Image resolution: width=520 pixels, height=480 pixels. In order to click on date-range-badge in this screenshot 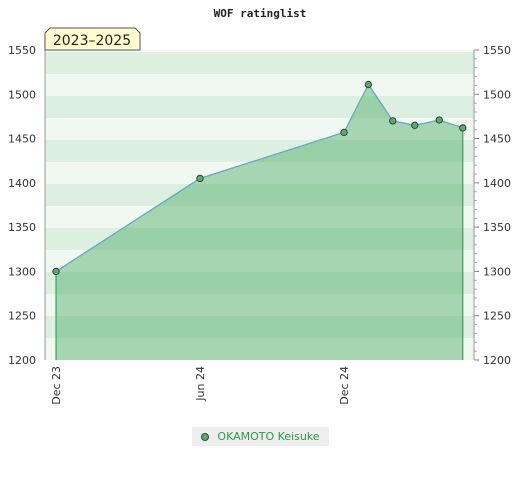, I will do `click(92, 39)`.